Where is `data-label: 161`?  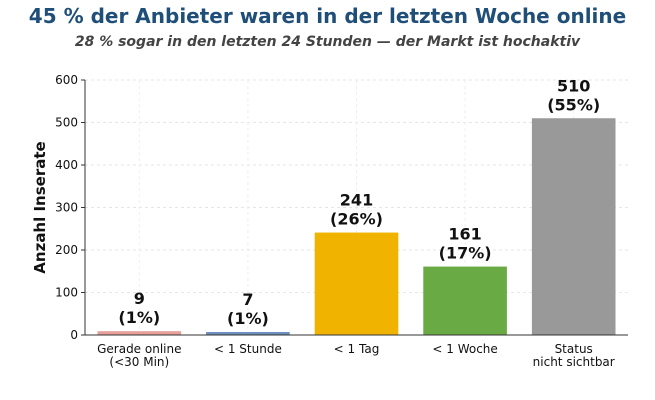 data-label: 161 is located at coordinates (464, 234).